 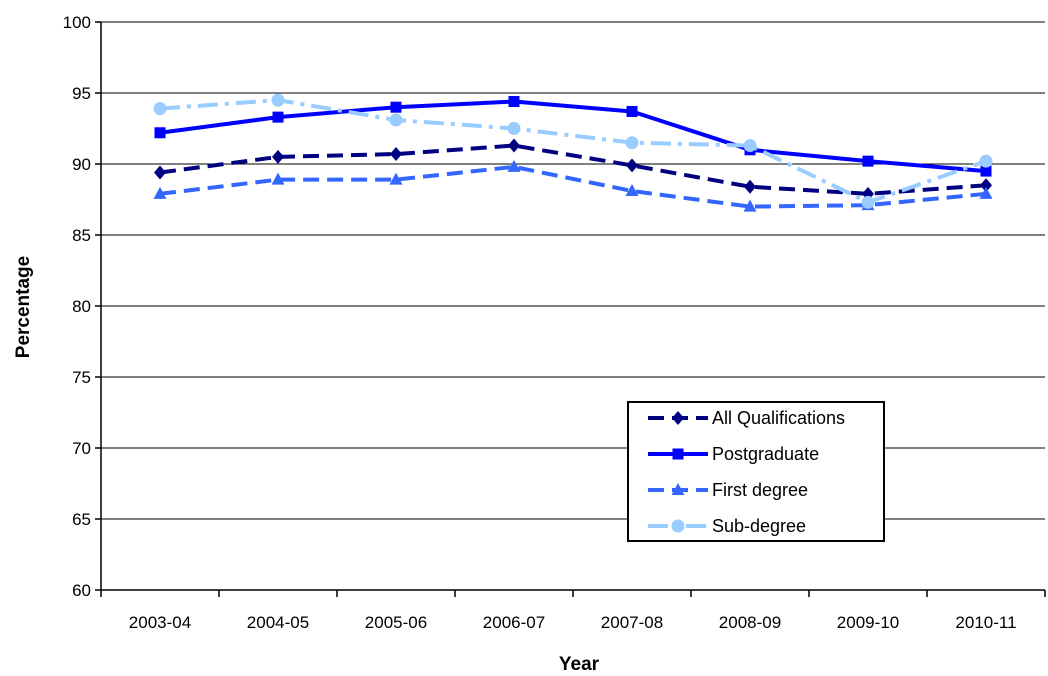 I want to click on y-tick-labels: 60 65 70 75 80 85 90 95 100, so click(x=77, y=306).